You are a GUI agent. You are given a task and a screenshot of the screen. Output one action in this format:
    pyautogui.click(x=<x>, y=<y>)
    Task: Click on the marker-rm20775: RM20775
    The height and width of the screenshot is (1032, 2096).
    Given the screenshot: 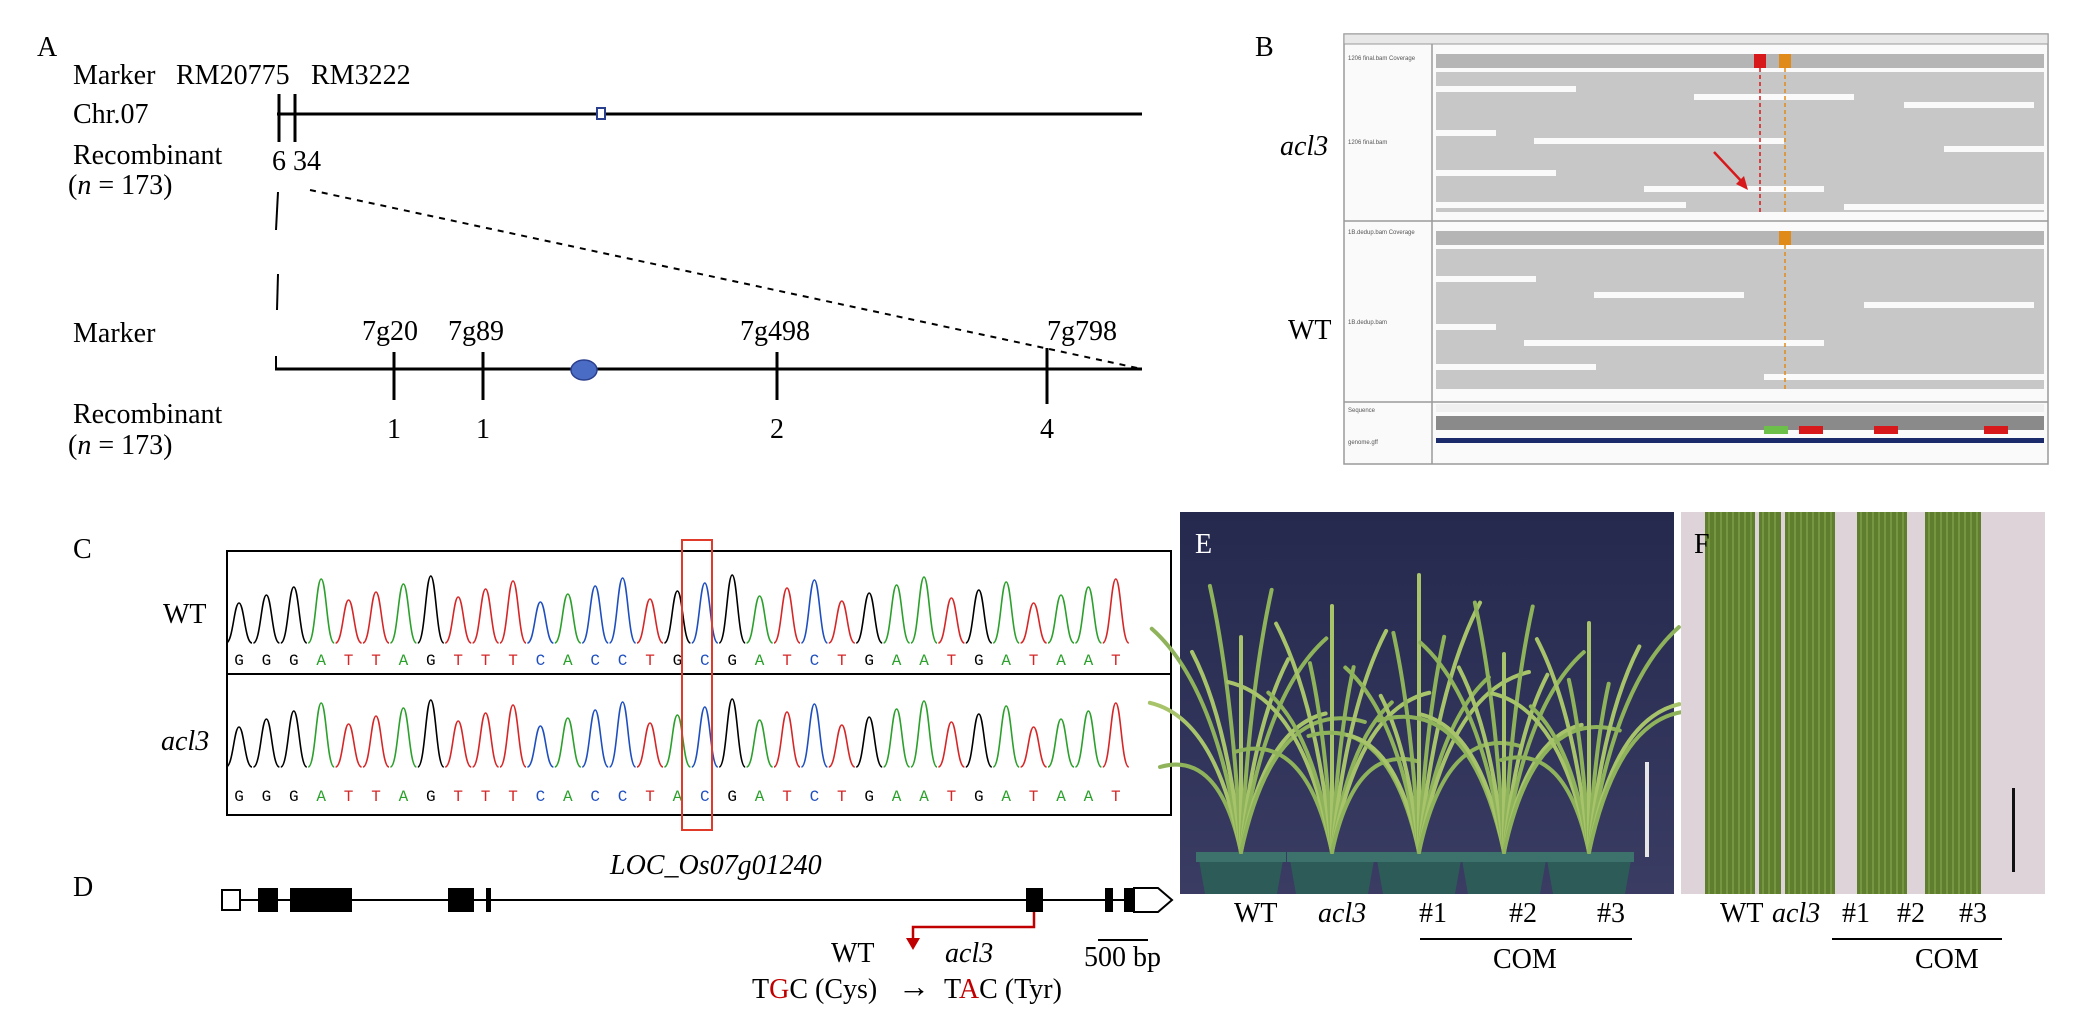 What is the action you would take?
    pyautogui.click(x=233, y=75)
    